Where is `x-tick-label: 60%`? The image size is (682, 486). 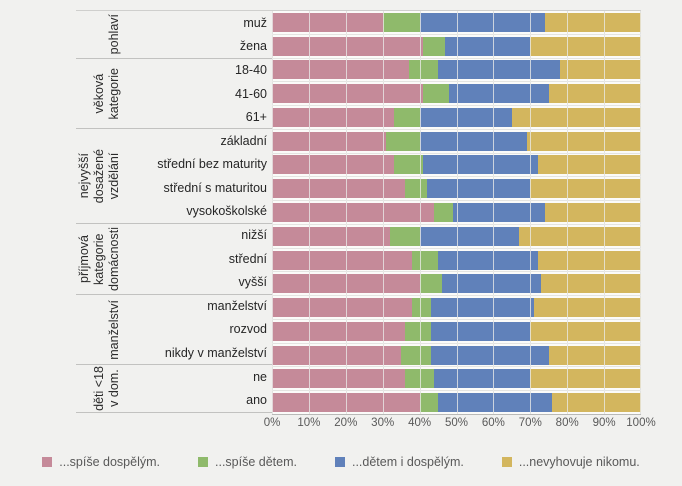 x-tick-label: 60% is located at coordinates (493, 423).